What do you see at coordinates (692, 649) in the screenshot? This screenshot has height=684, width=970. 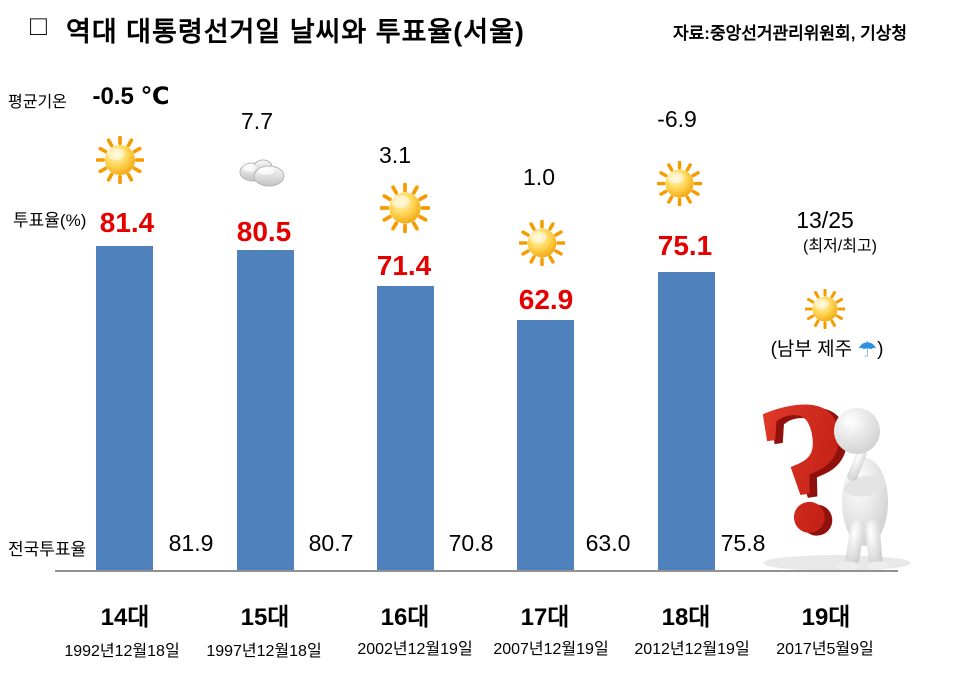 I see `date-label-18: 2012년12월19일` at bounding box center [692, 649].